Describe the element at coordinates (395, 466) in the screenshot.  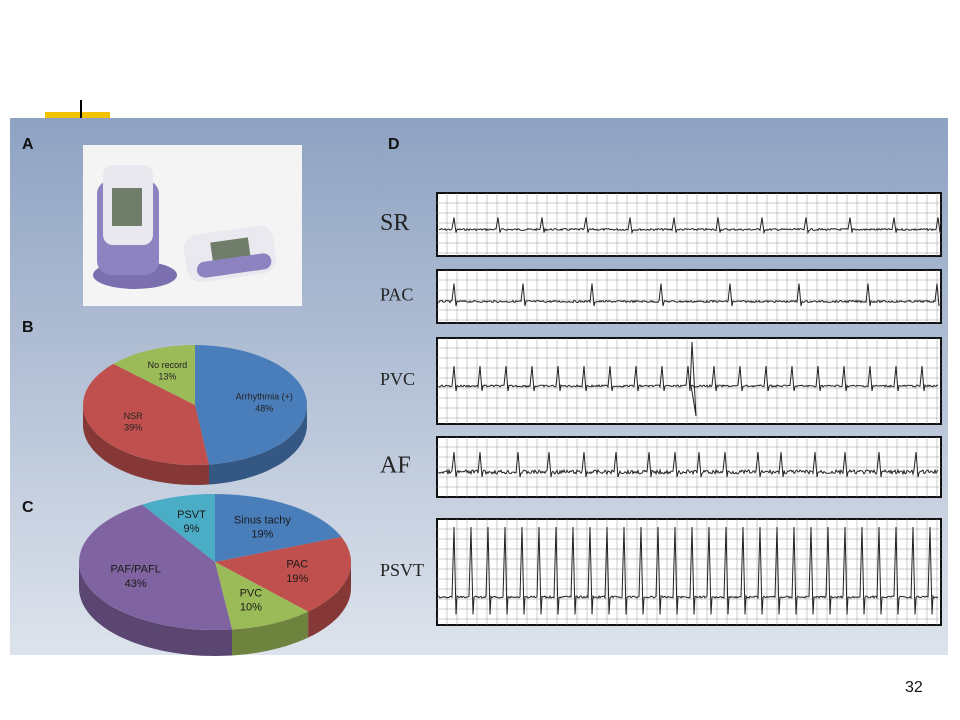
I see `ecg-label: AF` at that location.